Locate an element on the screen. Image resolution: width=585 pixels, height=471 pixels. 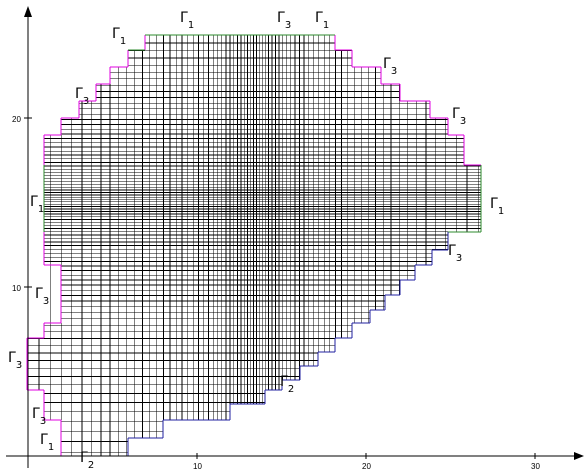
x-axis-arrow is located at coordinates (579, 456).